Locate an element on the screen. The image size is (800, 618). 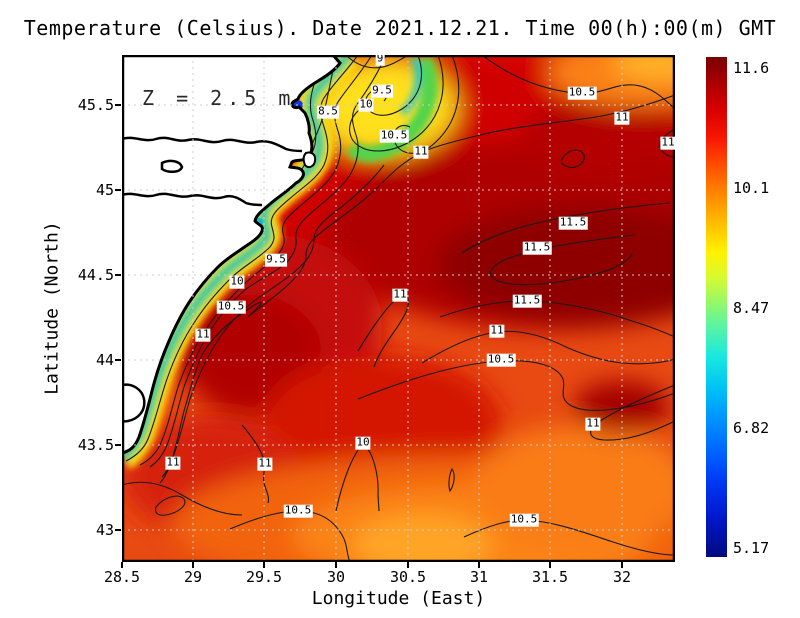
y-tick-label: 45.5 is located at coordinates (95, 105).